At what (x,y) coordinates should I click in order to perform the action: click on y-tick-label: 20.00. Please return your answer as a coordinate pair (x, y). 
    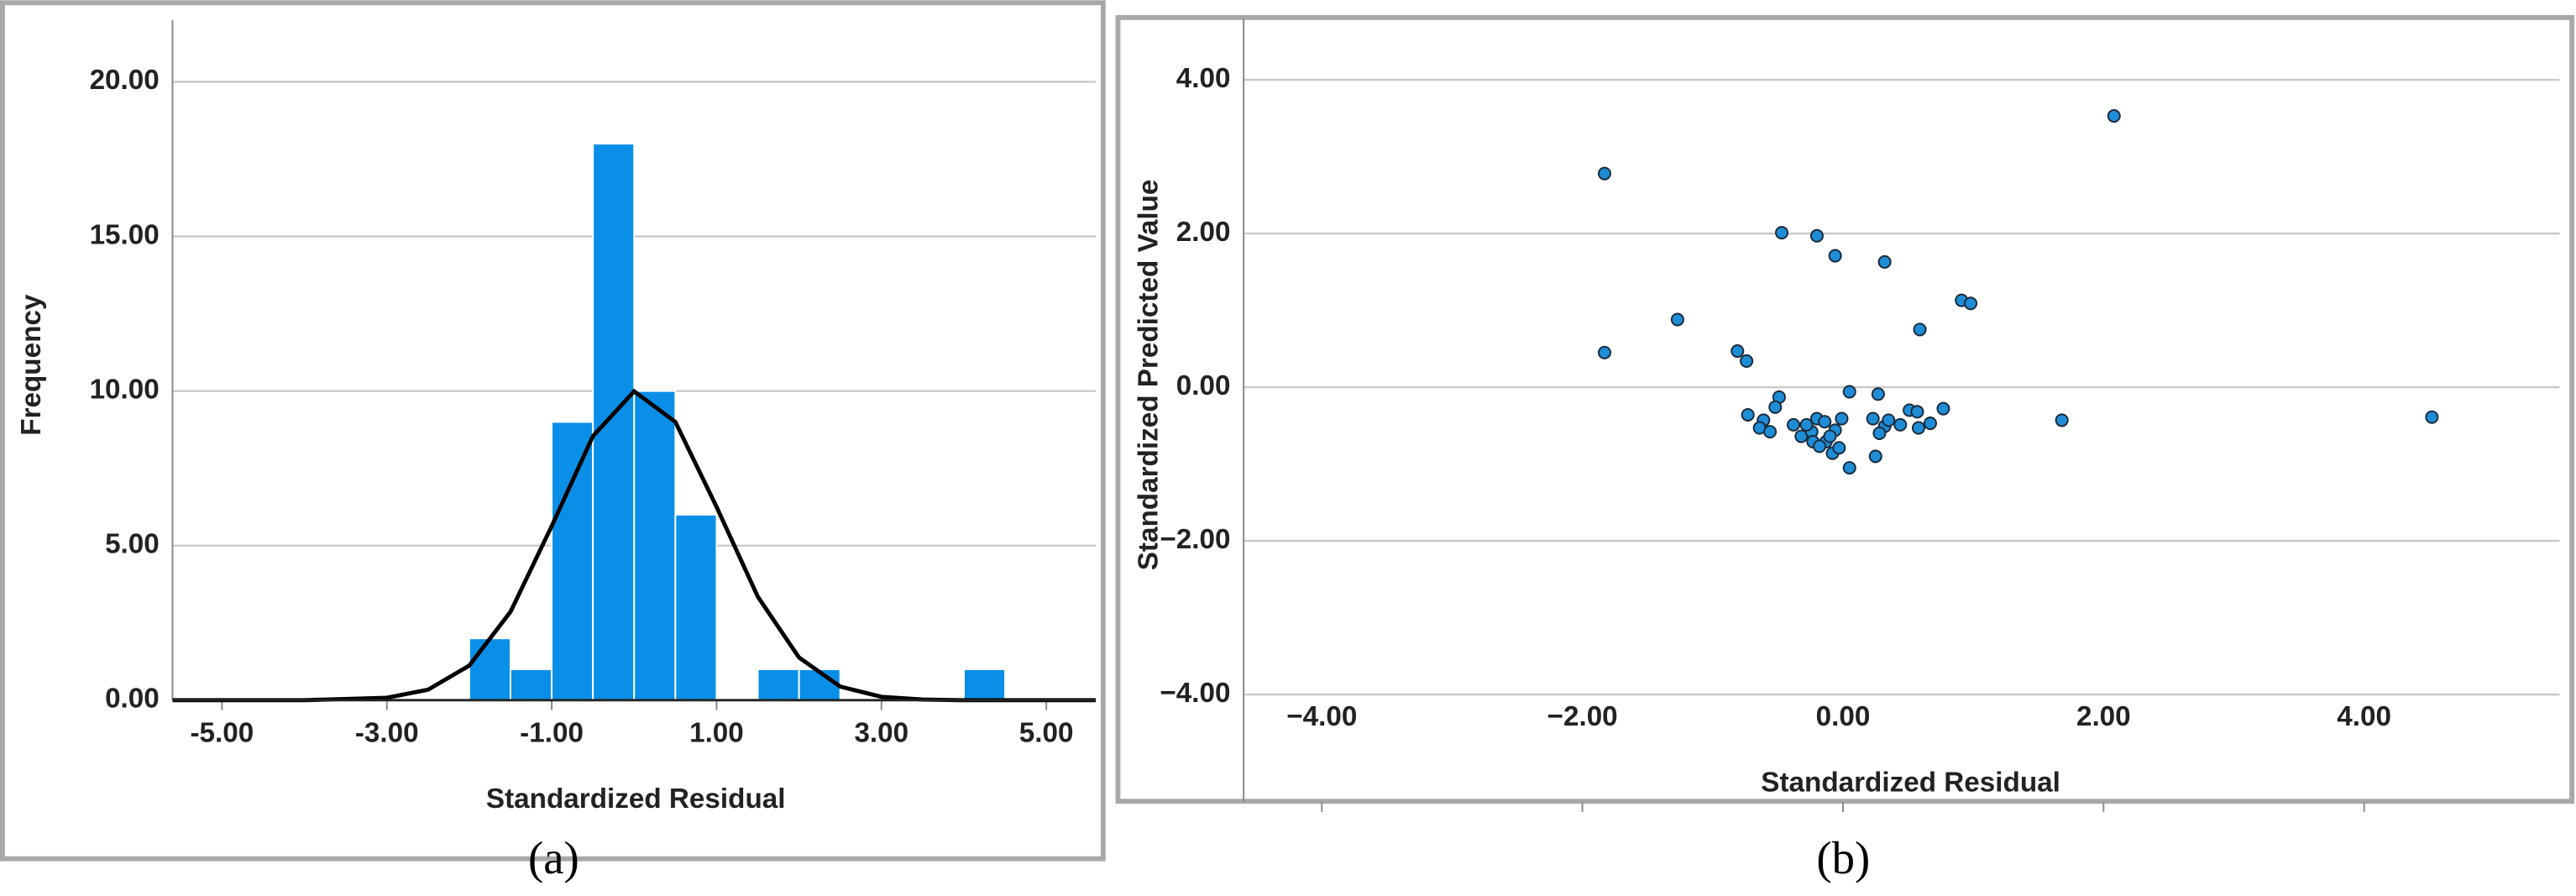
    Looking at the image, I should click on (125, 80).